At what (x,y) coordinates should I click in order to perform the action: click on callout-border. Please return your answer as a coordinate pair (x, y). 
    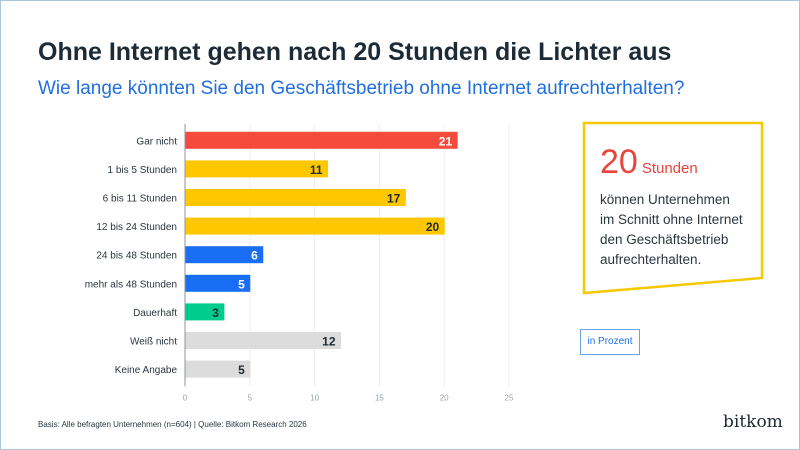
    Looking at the image, I should click on (673, 208).